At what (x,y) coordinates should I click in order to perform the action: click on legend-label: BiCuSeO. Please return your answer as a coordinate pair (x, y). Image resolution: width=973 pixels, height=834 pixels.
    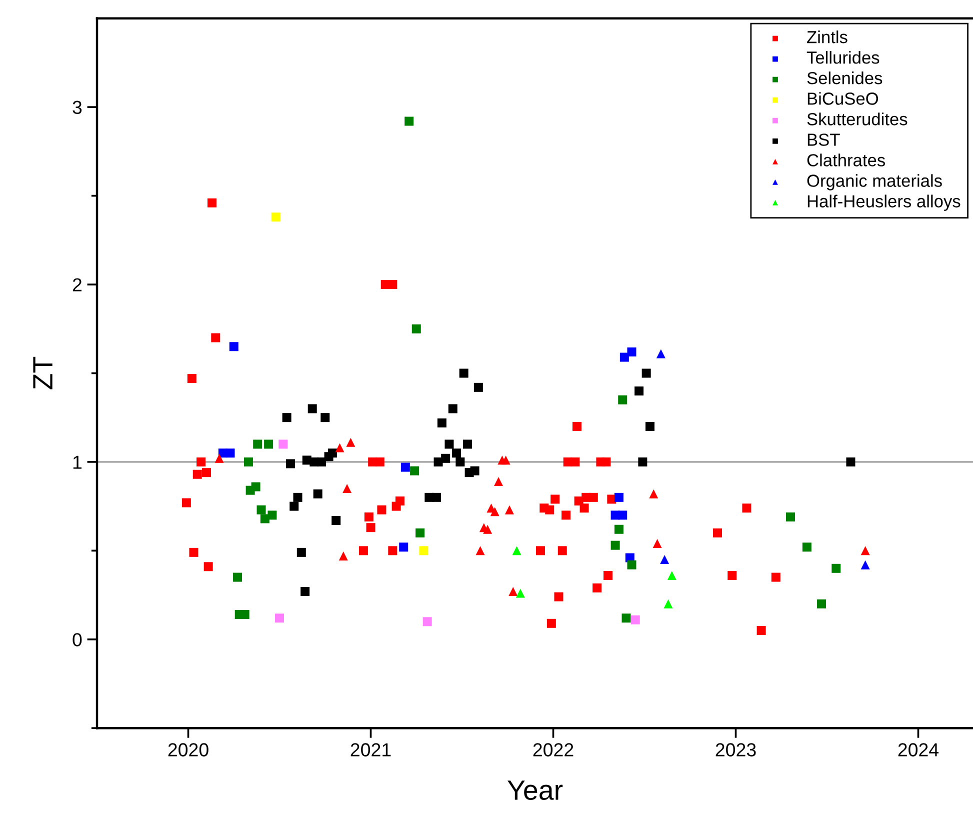
    Looking at the image, I should click on (843, 98).